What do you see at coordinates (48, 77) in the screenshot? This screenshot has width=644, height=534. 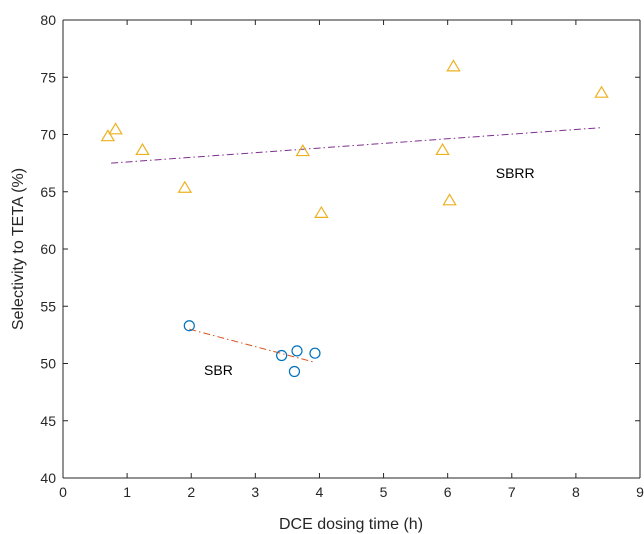 I see `y-tick-label: 75` at bounding box center [48, 77].